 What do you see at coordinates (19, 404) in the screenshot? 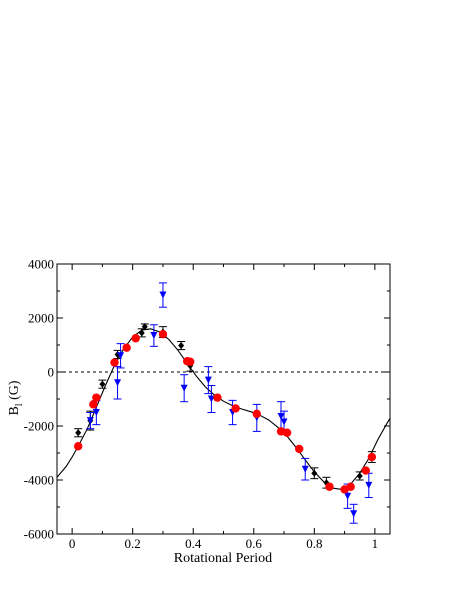
I see `y-axis-title-sub: l` at bounding box center [19, 404].